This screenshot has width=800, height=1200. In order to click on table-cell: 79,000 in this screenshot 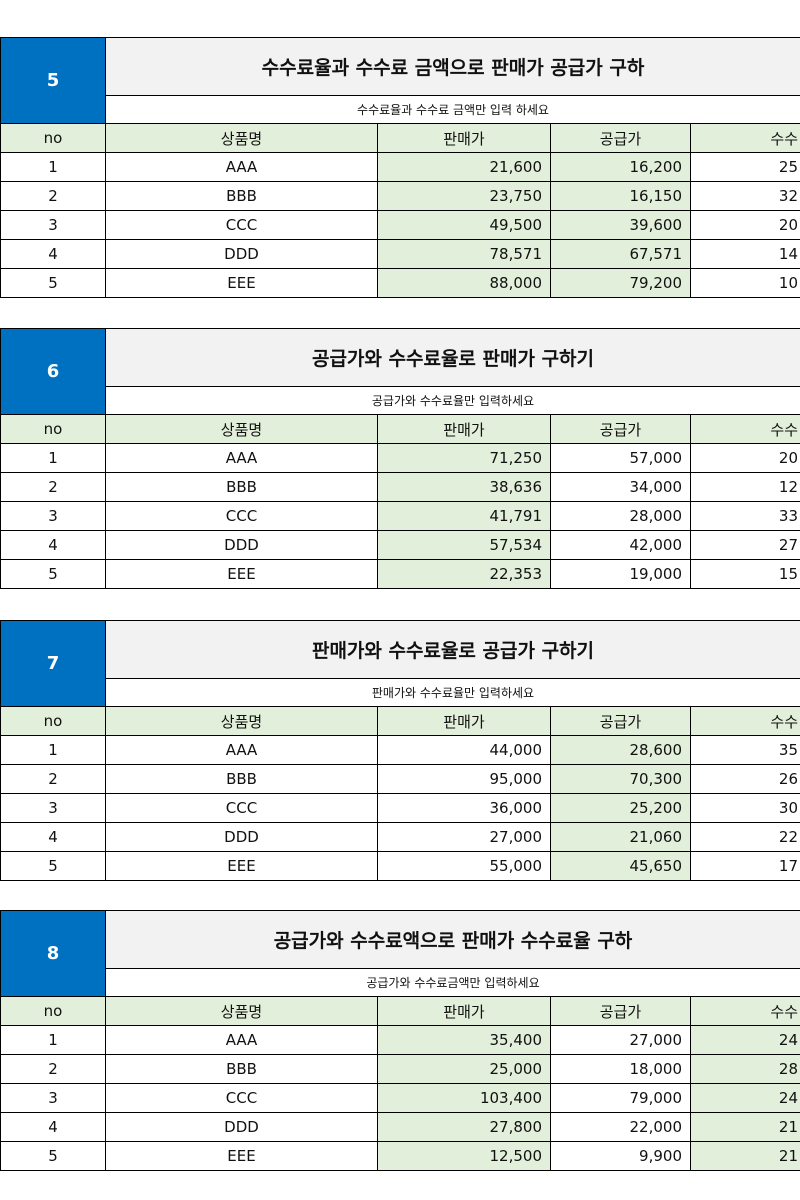, I will do `click(620, 1098)`.